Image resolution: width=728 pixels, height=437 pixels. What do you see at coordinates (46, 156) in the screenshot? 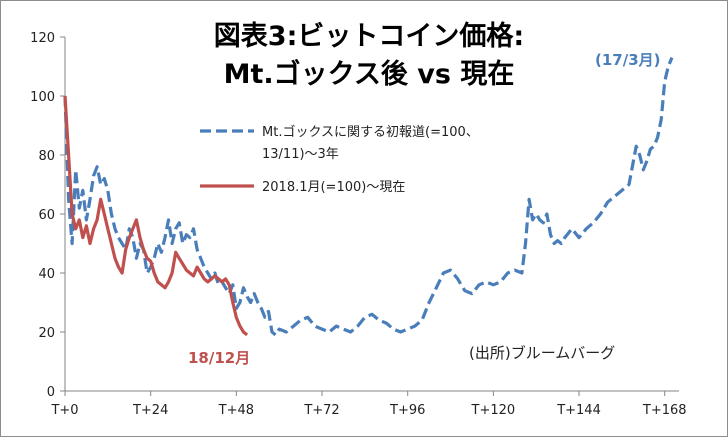
I see `y-tick-label: 80` at bounding box center [46, 156].